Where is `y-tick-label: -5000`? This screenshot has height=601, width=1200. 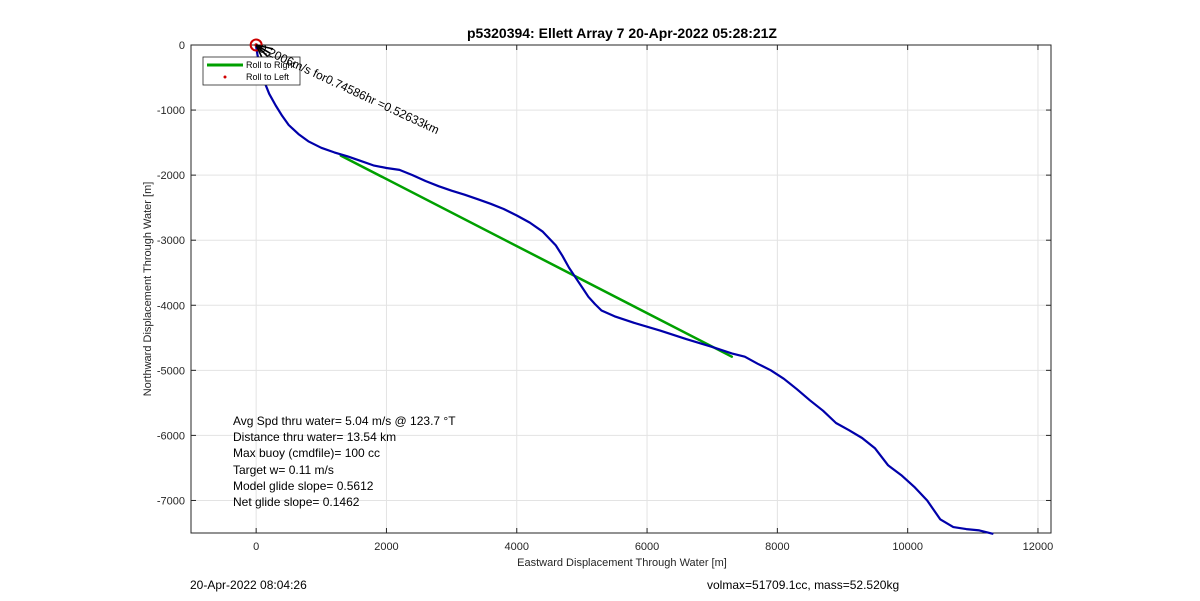
y-tick-label: -5000 is located at coordinates (171, 371).